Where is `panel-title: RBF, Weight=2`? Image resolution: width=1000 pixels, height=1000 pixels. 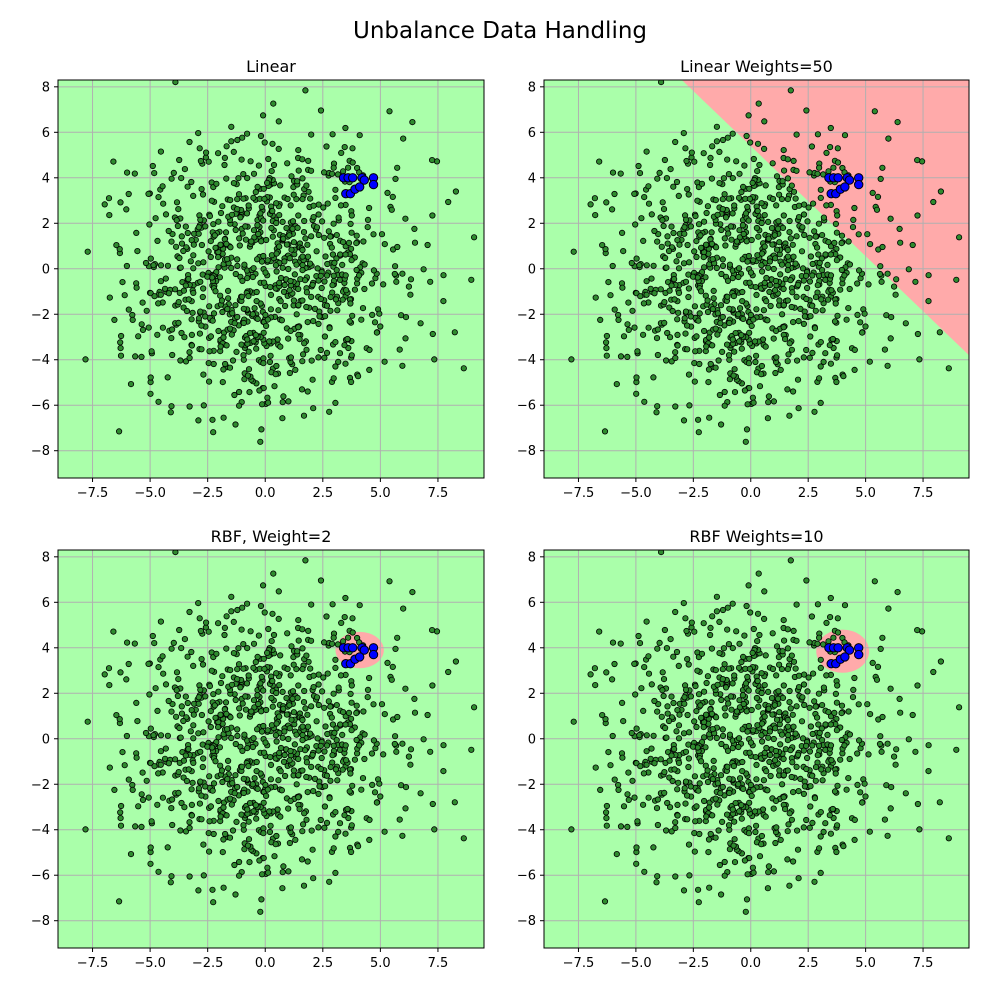 panel-title: RBF, Weight=2 is located at coordinates (271, 536).